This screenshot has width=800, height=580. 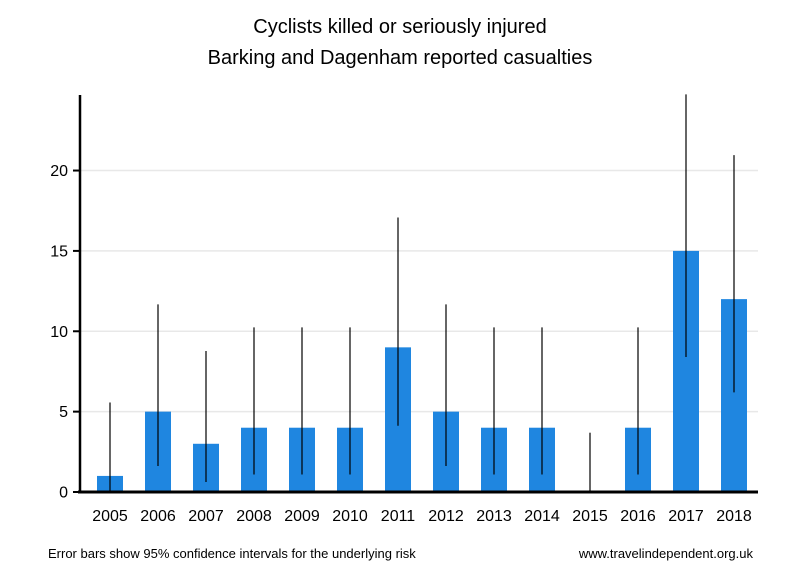 What do you see at coordinates (206, 516) in the screenshot?
I see `x-tick-label-2007: 2007` at bounding box center [206, 516].